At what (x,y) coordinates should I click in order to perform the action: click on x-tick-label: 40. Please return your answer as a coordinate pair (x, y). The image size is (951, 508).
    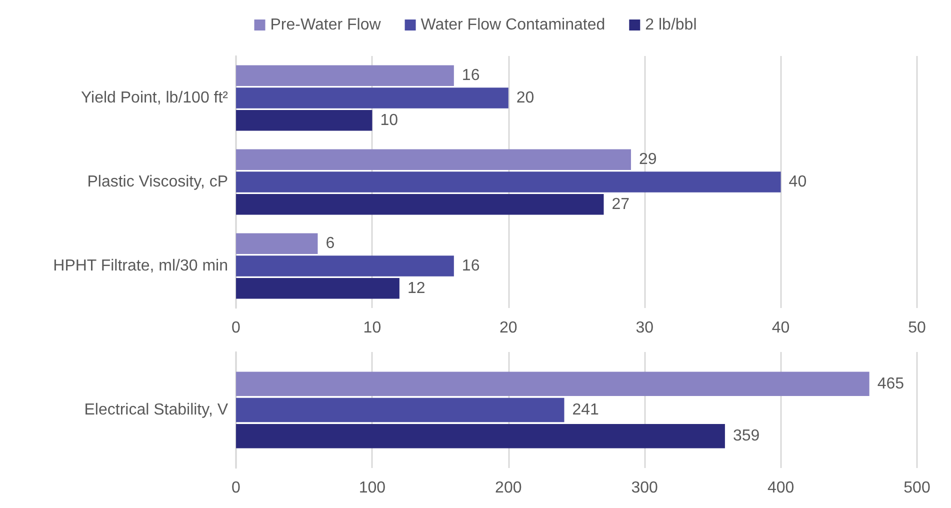
    Looking at the image, I should click on (781, 328).